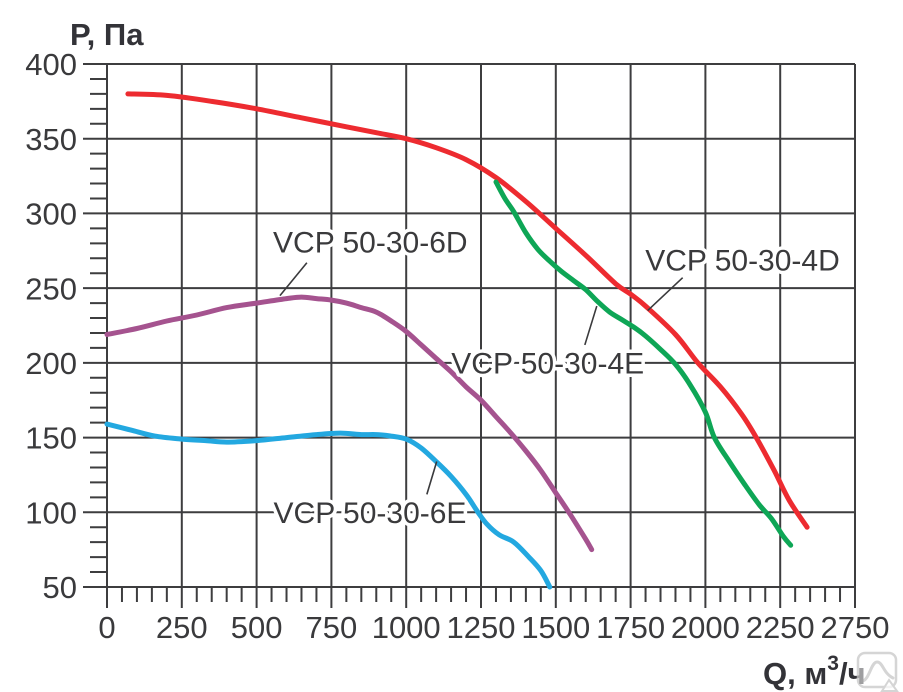 The width and height of the screenshot is (903, 692). I want to click on x-tick-label: 2000, so click(705, 627).